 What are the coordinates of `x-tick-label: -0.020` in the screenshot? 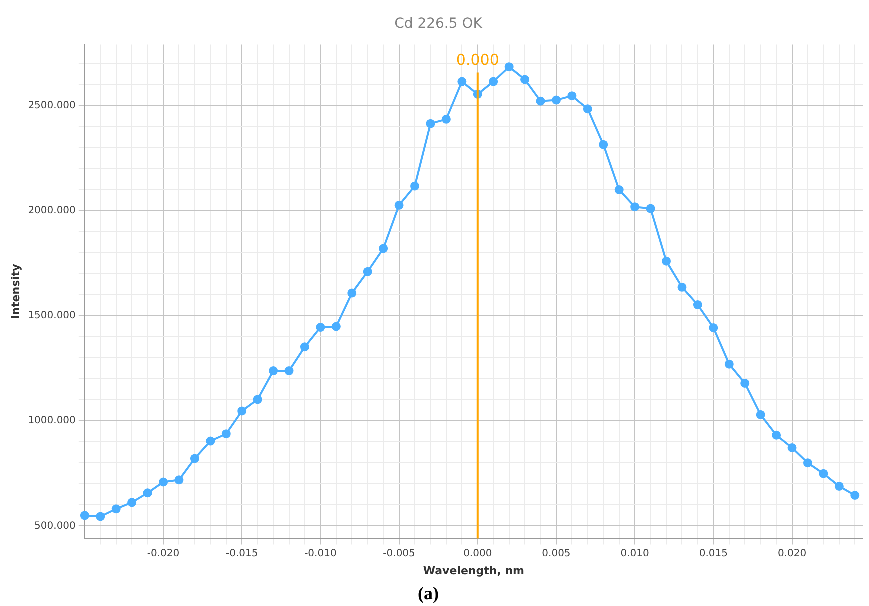 It's located at (163, 554).